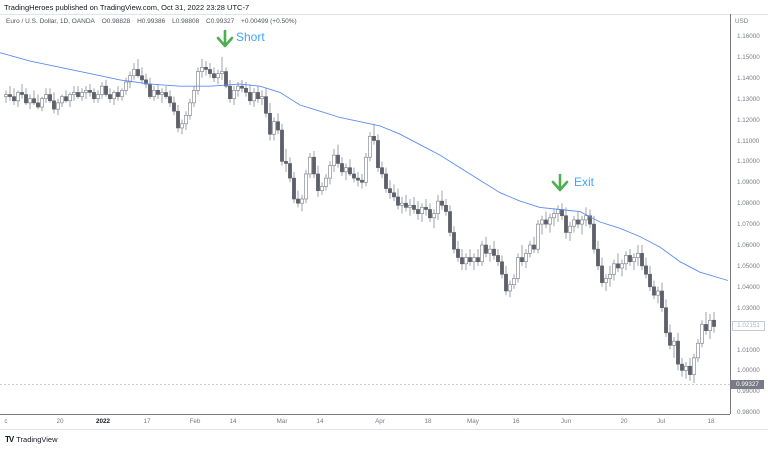  I want to click on ohlc-low: L0.98808, so click(186, 21).